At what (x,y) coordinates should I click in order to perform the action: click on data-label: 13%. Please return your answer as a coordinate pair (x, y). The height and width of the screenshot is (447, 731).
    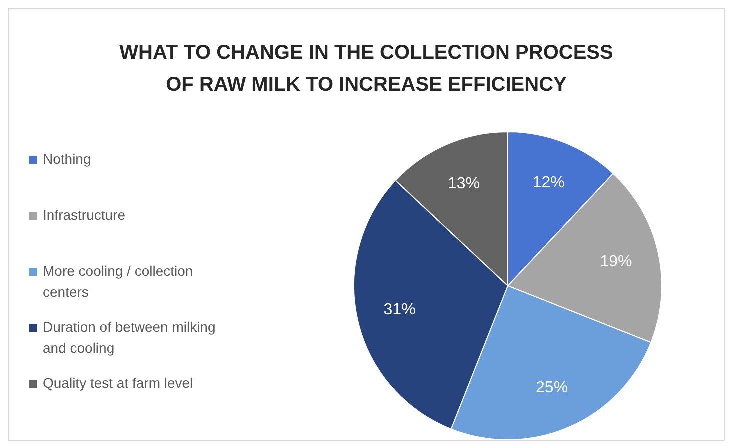
    Looking at the image, I should click on (464, 184).